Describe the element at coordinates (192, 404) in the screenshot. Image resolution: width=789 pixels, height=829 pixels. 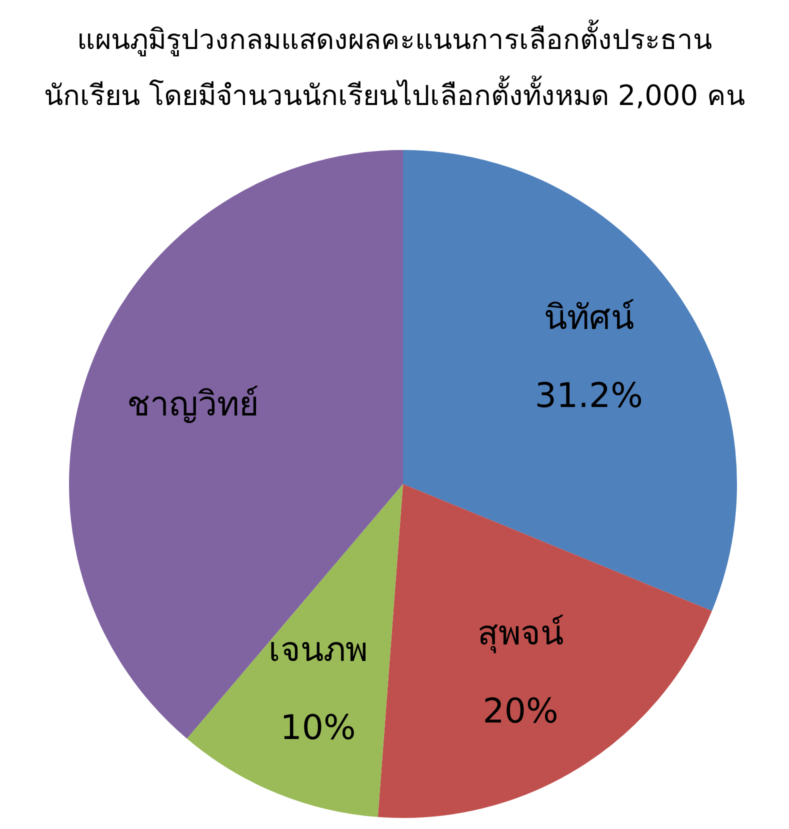
I see `slice-label: ชาญวิทย์` at that location.